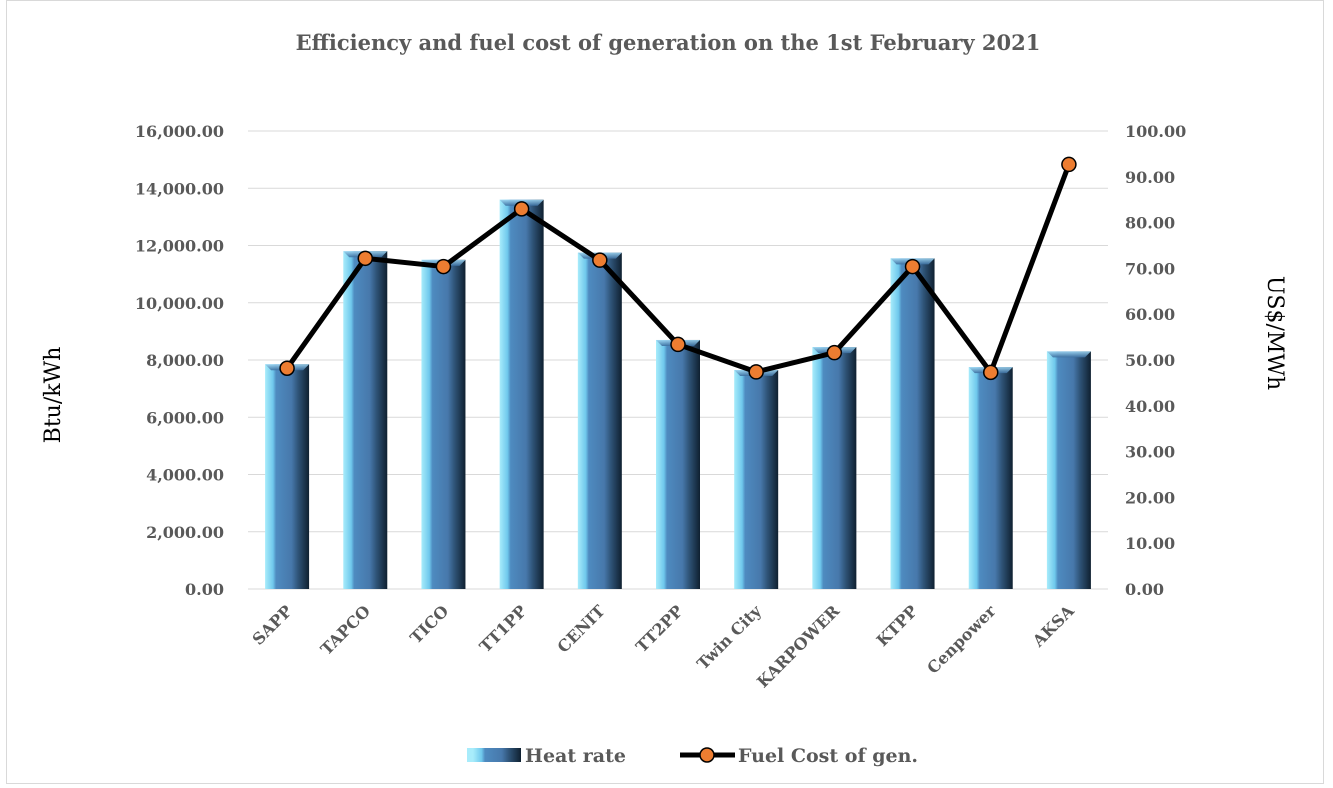 This screenshot has width=1333, height=788. What do you see at coordinates (897, 625) in the screenshot?
I see `x-tick-label: KTPP` at bounding box center [897, 625].